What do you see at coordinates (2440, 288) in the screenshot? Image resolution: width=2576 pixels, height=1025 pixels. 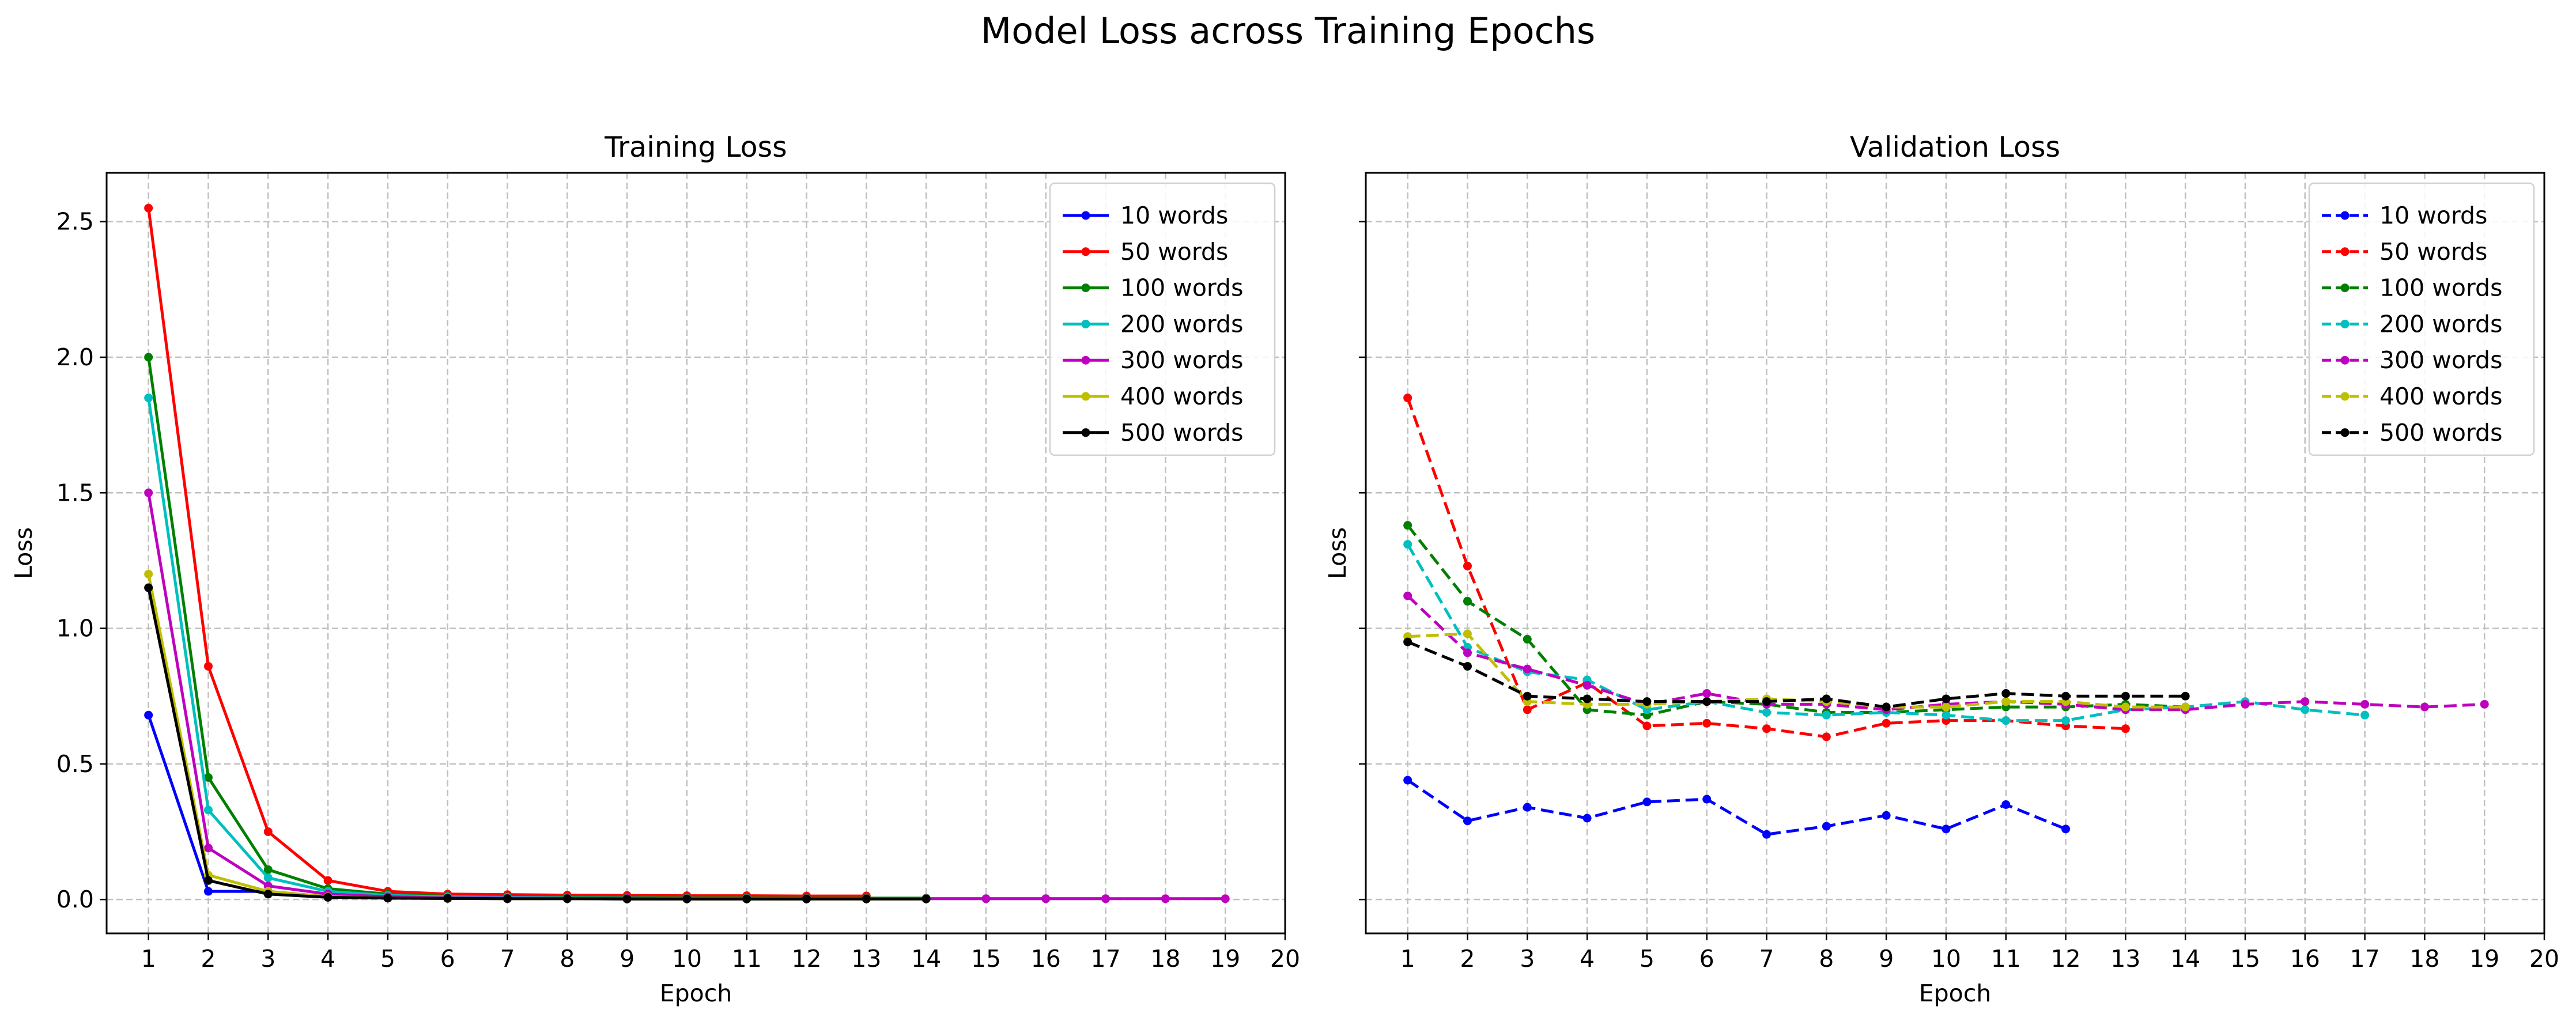 I see `legend-label: 100 words` at bounding box center [2440, 288].